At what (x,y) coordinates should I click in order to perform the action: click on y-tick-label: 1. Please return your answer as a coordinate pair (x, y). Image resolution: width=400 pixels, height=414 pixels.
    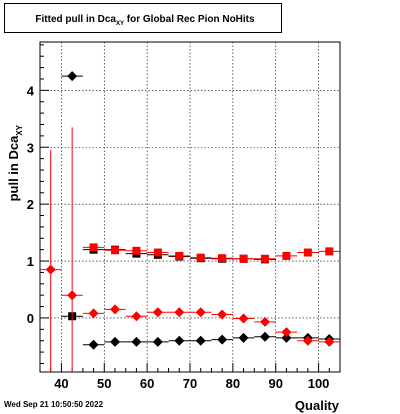
    Looking at the image, I should click on (30, 261).